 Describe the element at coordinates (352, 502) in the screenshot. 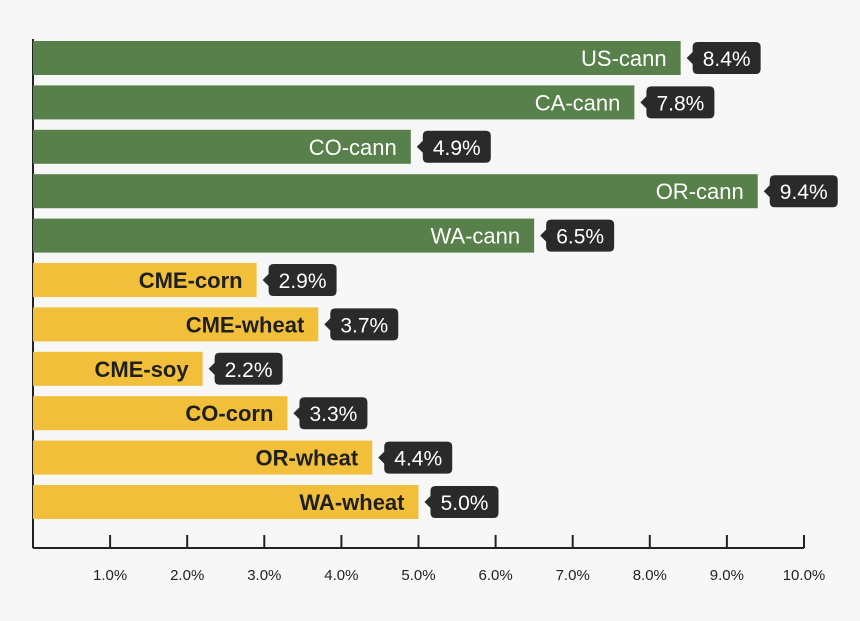

I see `bar-label-wa-wheat: WA-wheat` at that location.